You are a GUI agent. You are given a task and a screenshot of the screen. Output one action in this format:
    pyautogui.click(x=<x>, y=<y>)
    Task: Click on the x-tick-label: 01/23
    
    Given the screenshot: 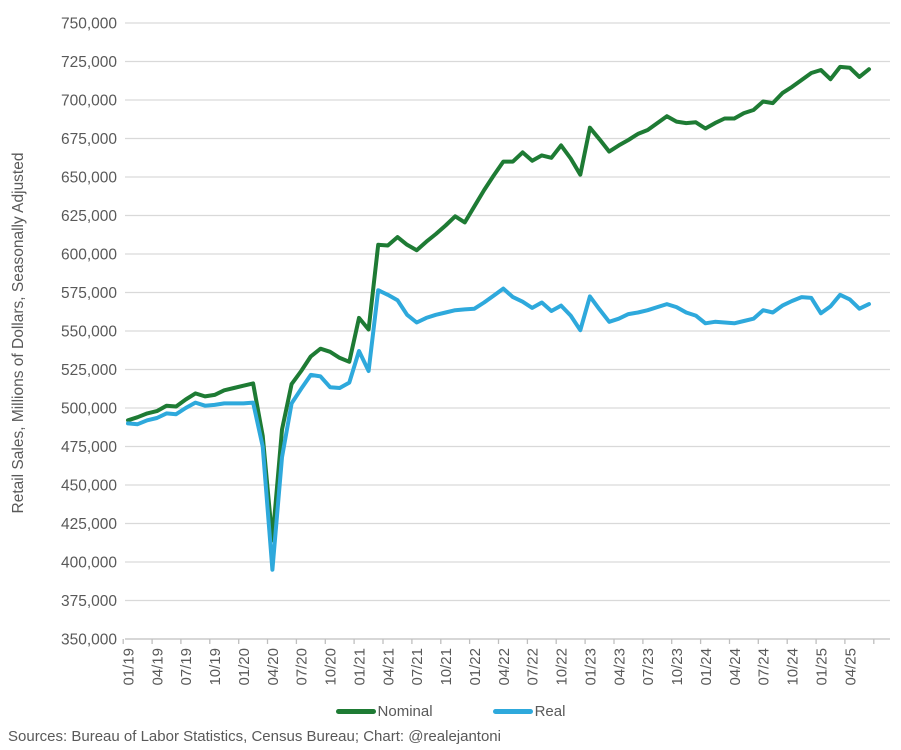 What is the action you would take?
    pyautogui.click(x=590, y=667)
    